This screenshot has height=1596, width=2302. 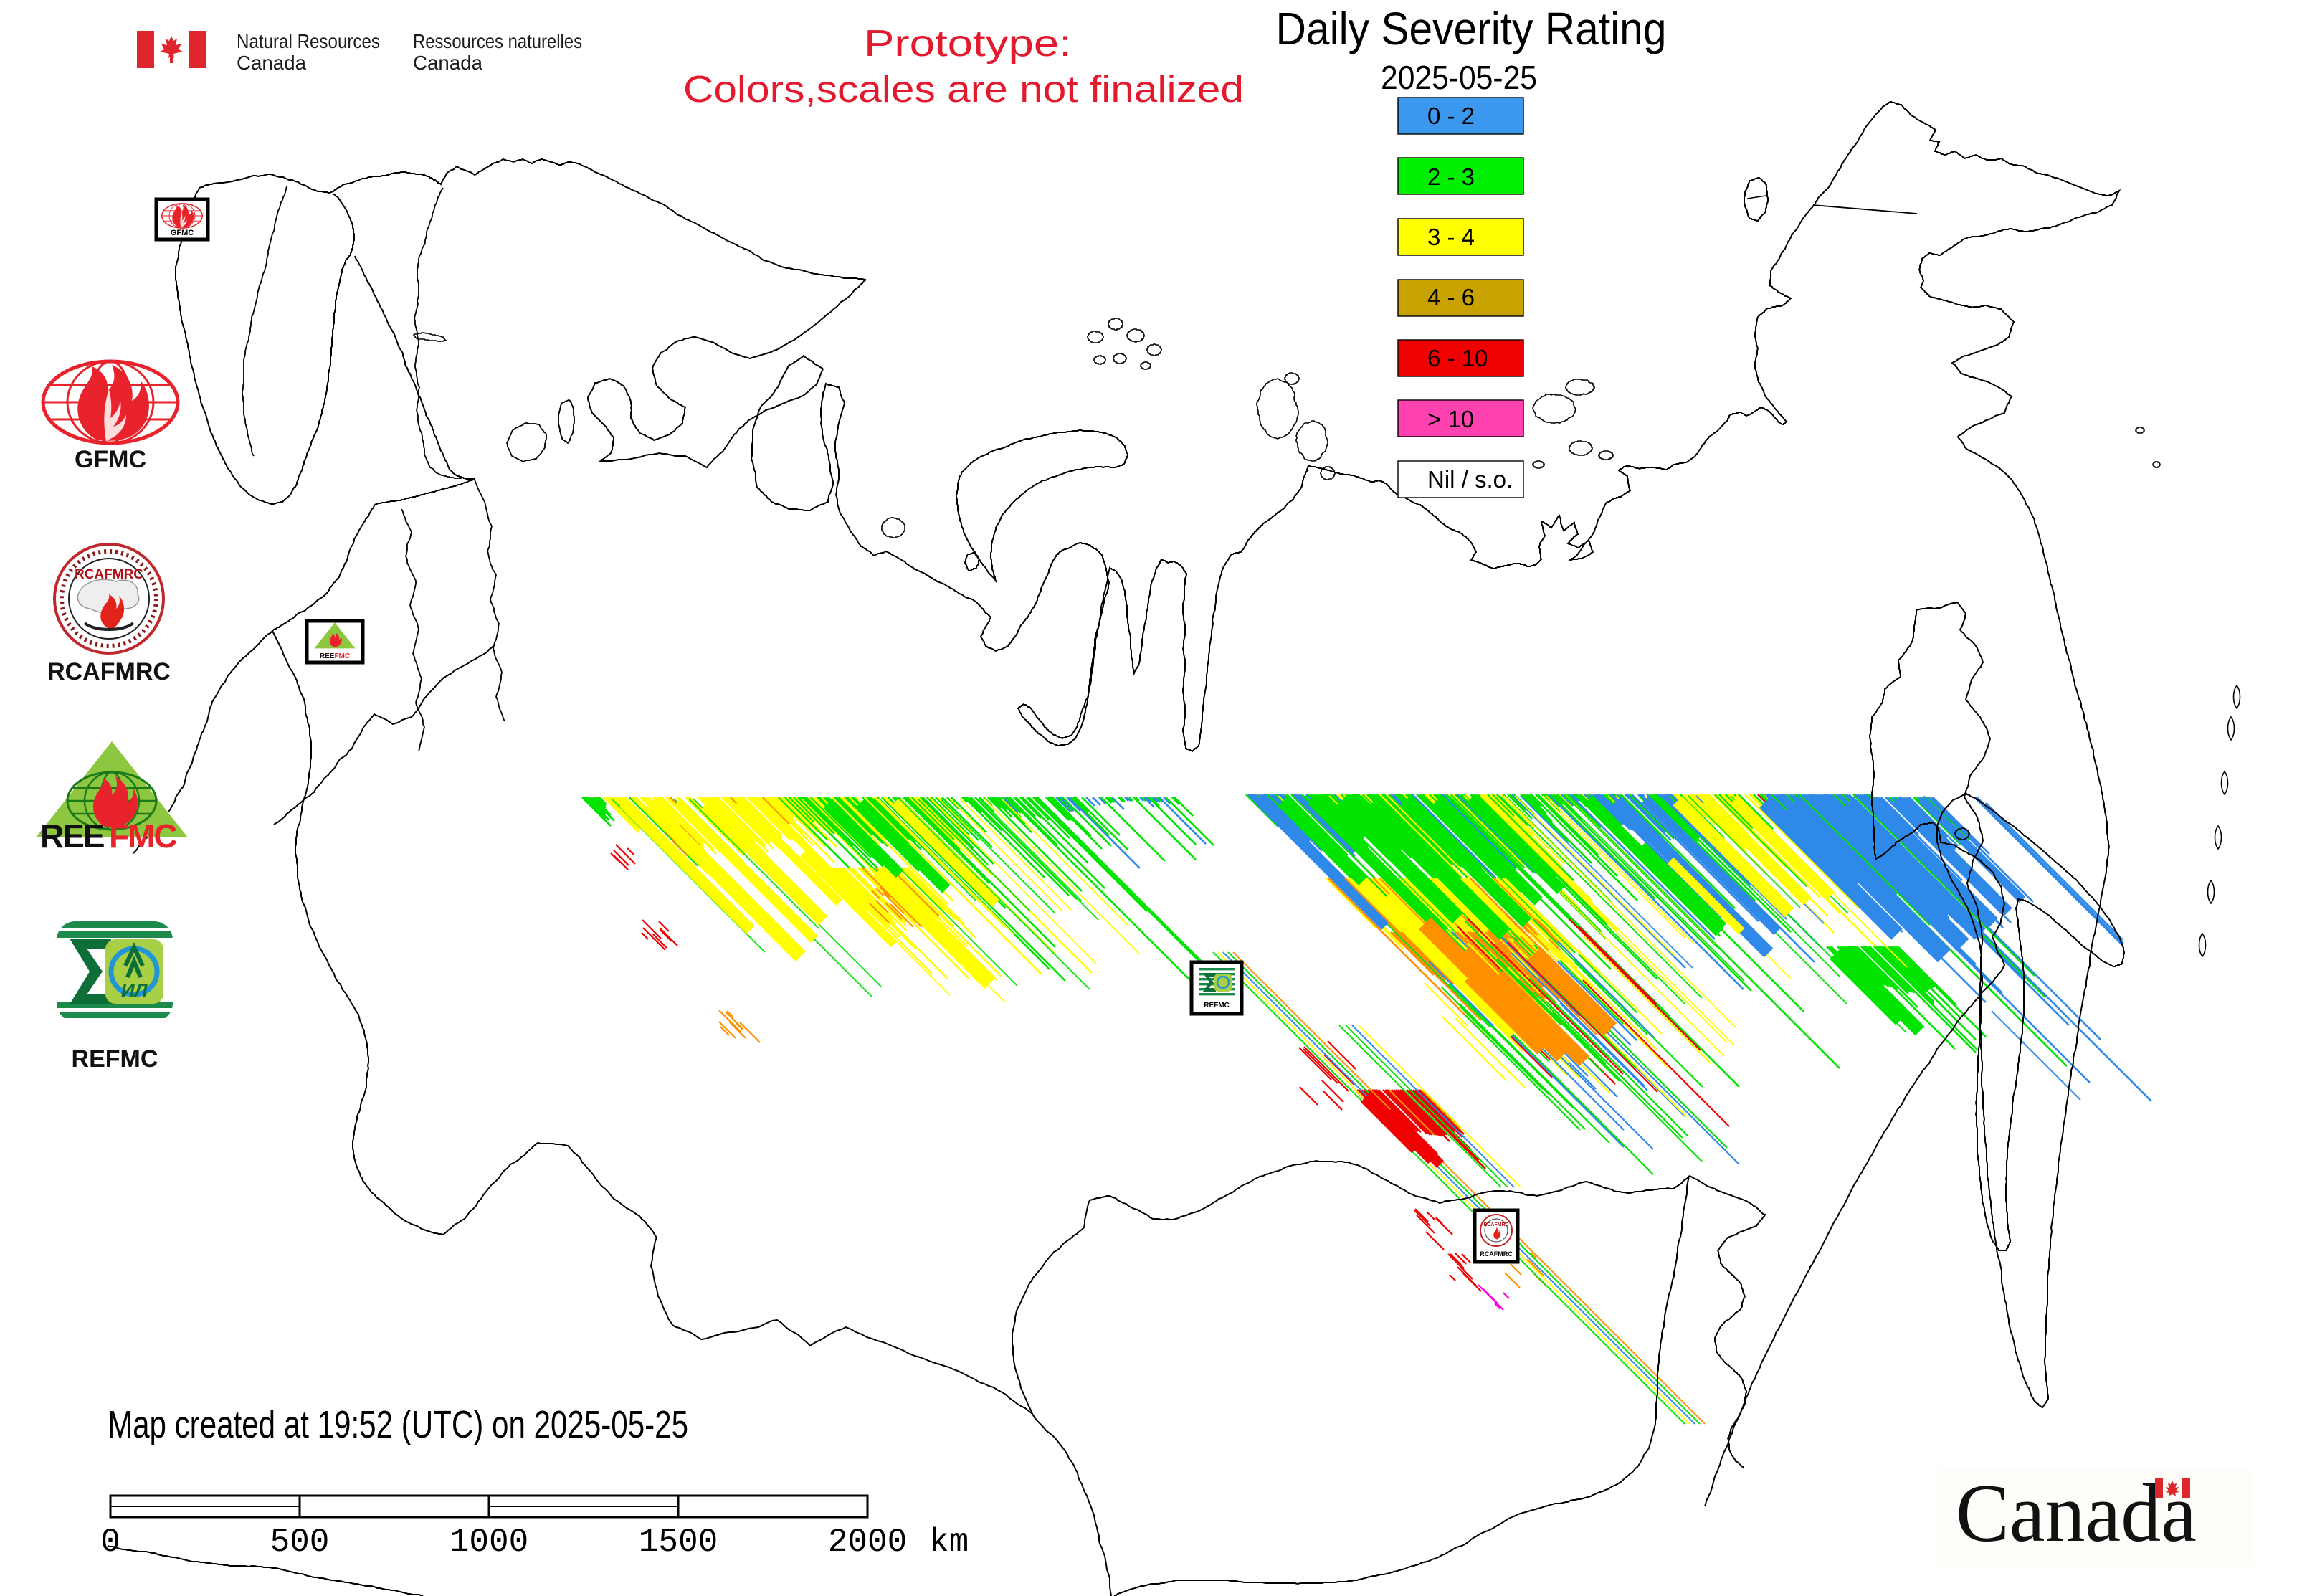 What do you see at coordinates (1450, 419) in the screenshot?
I see `svg-text: > 10` at bounding box center [1450, 419].